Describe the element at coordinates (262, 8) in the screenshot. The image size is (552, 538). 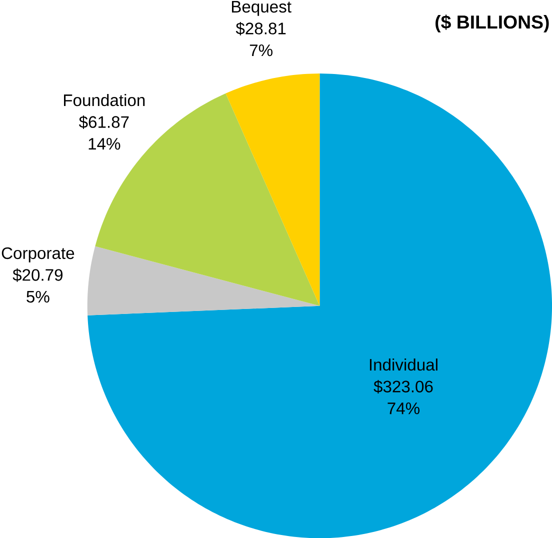
I see `slice-label: Bequest` at that location.